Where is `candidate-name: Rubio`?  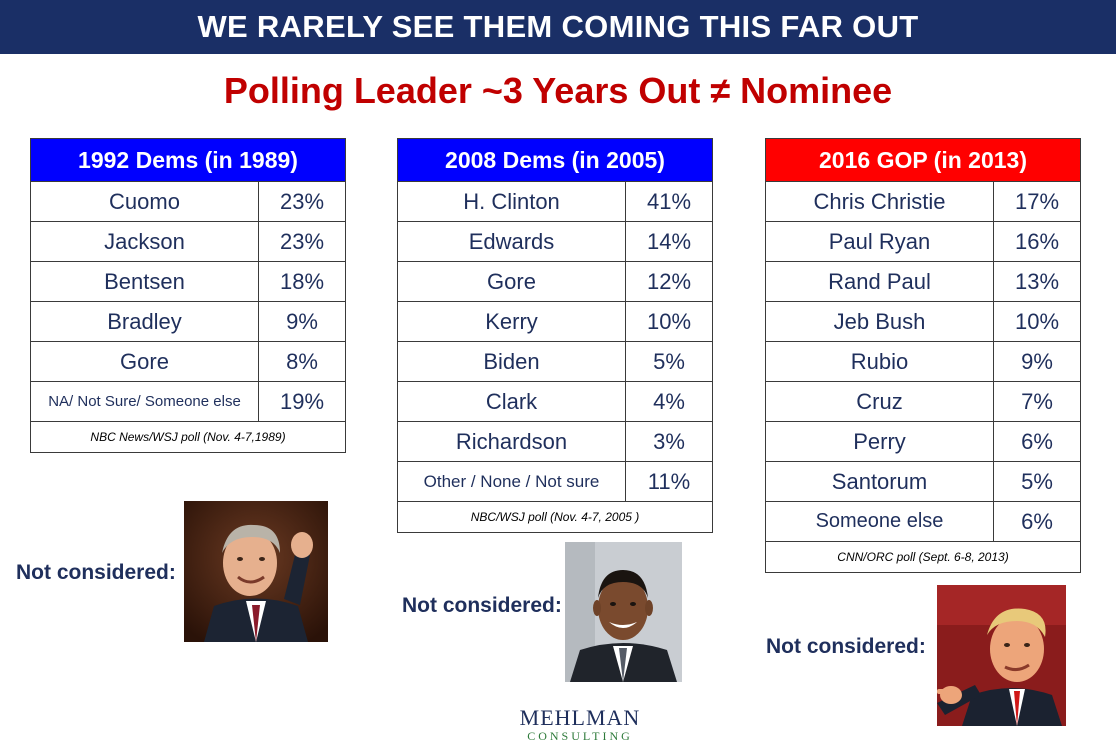
candidate-name: Rubio is located at coordinates (879, 361).